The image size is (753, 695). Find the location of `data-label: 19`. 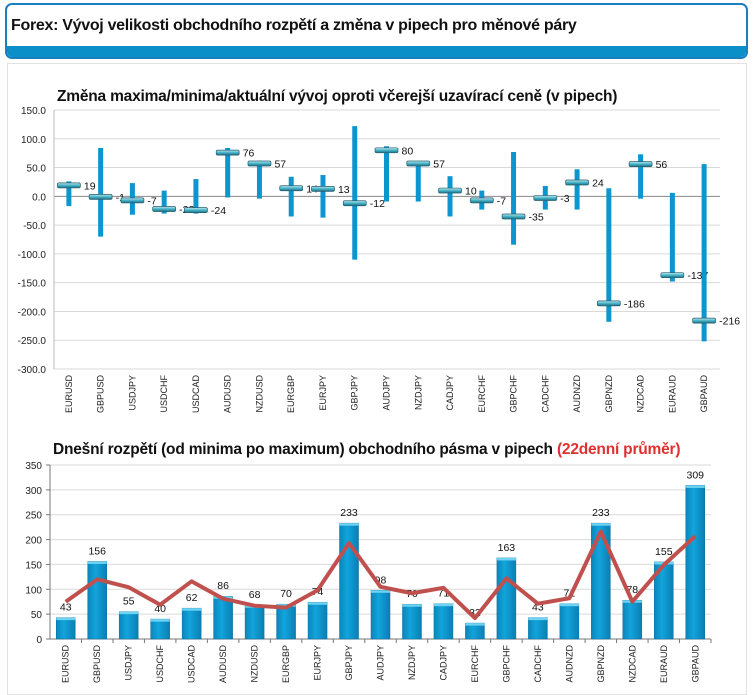

data-label: 19 is located at coordinates (90, 186).